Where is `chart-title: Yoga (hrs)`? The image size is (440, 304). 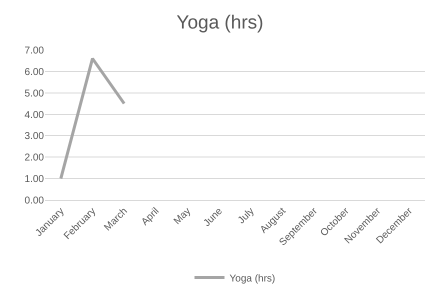
chart-title: Yoga (hrs) is located at coordinates (220, 23).